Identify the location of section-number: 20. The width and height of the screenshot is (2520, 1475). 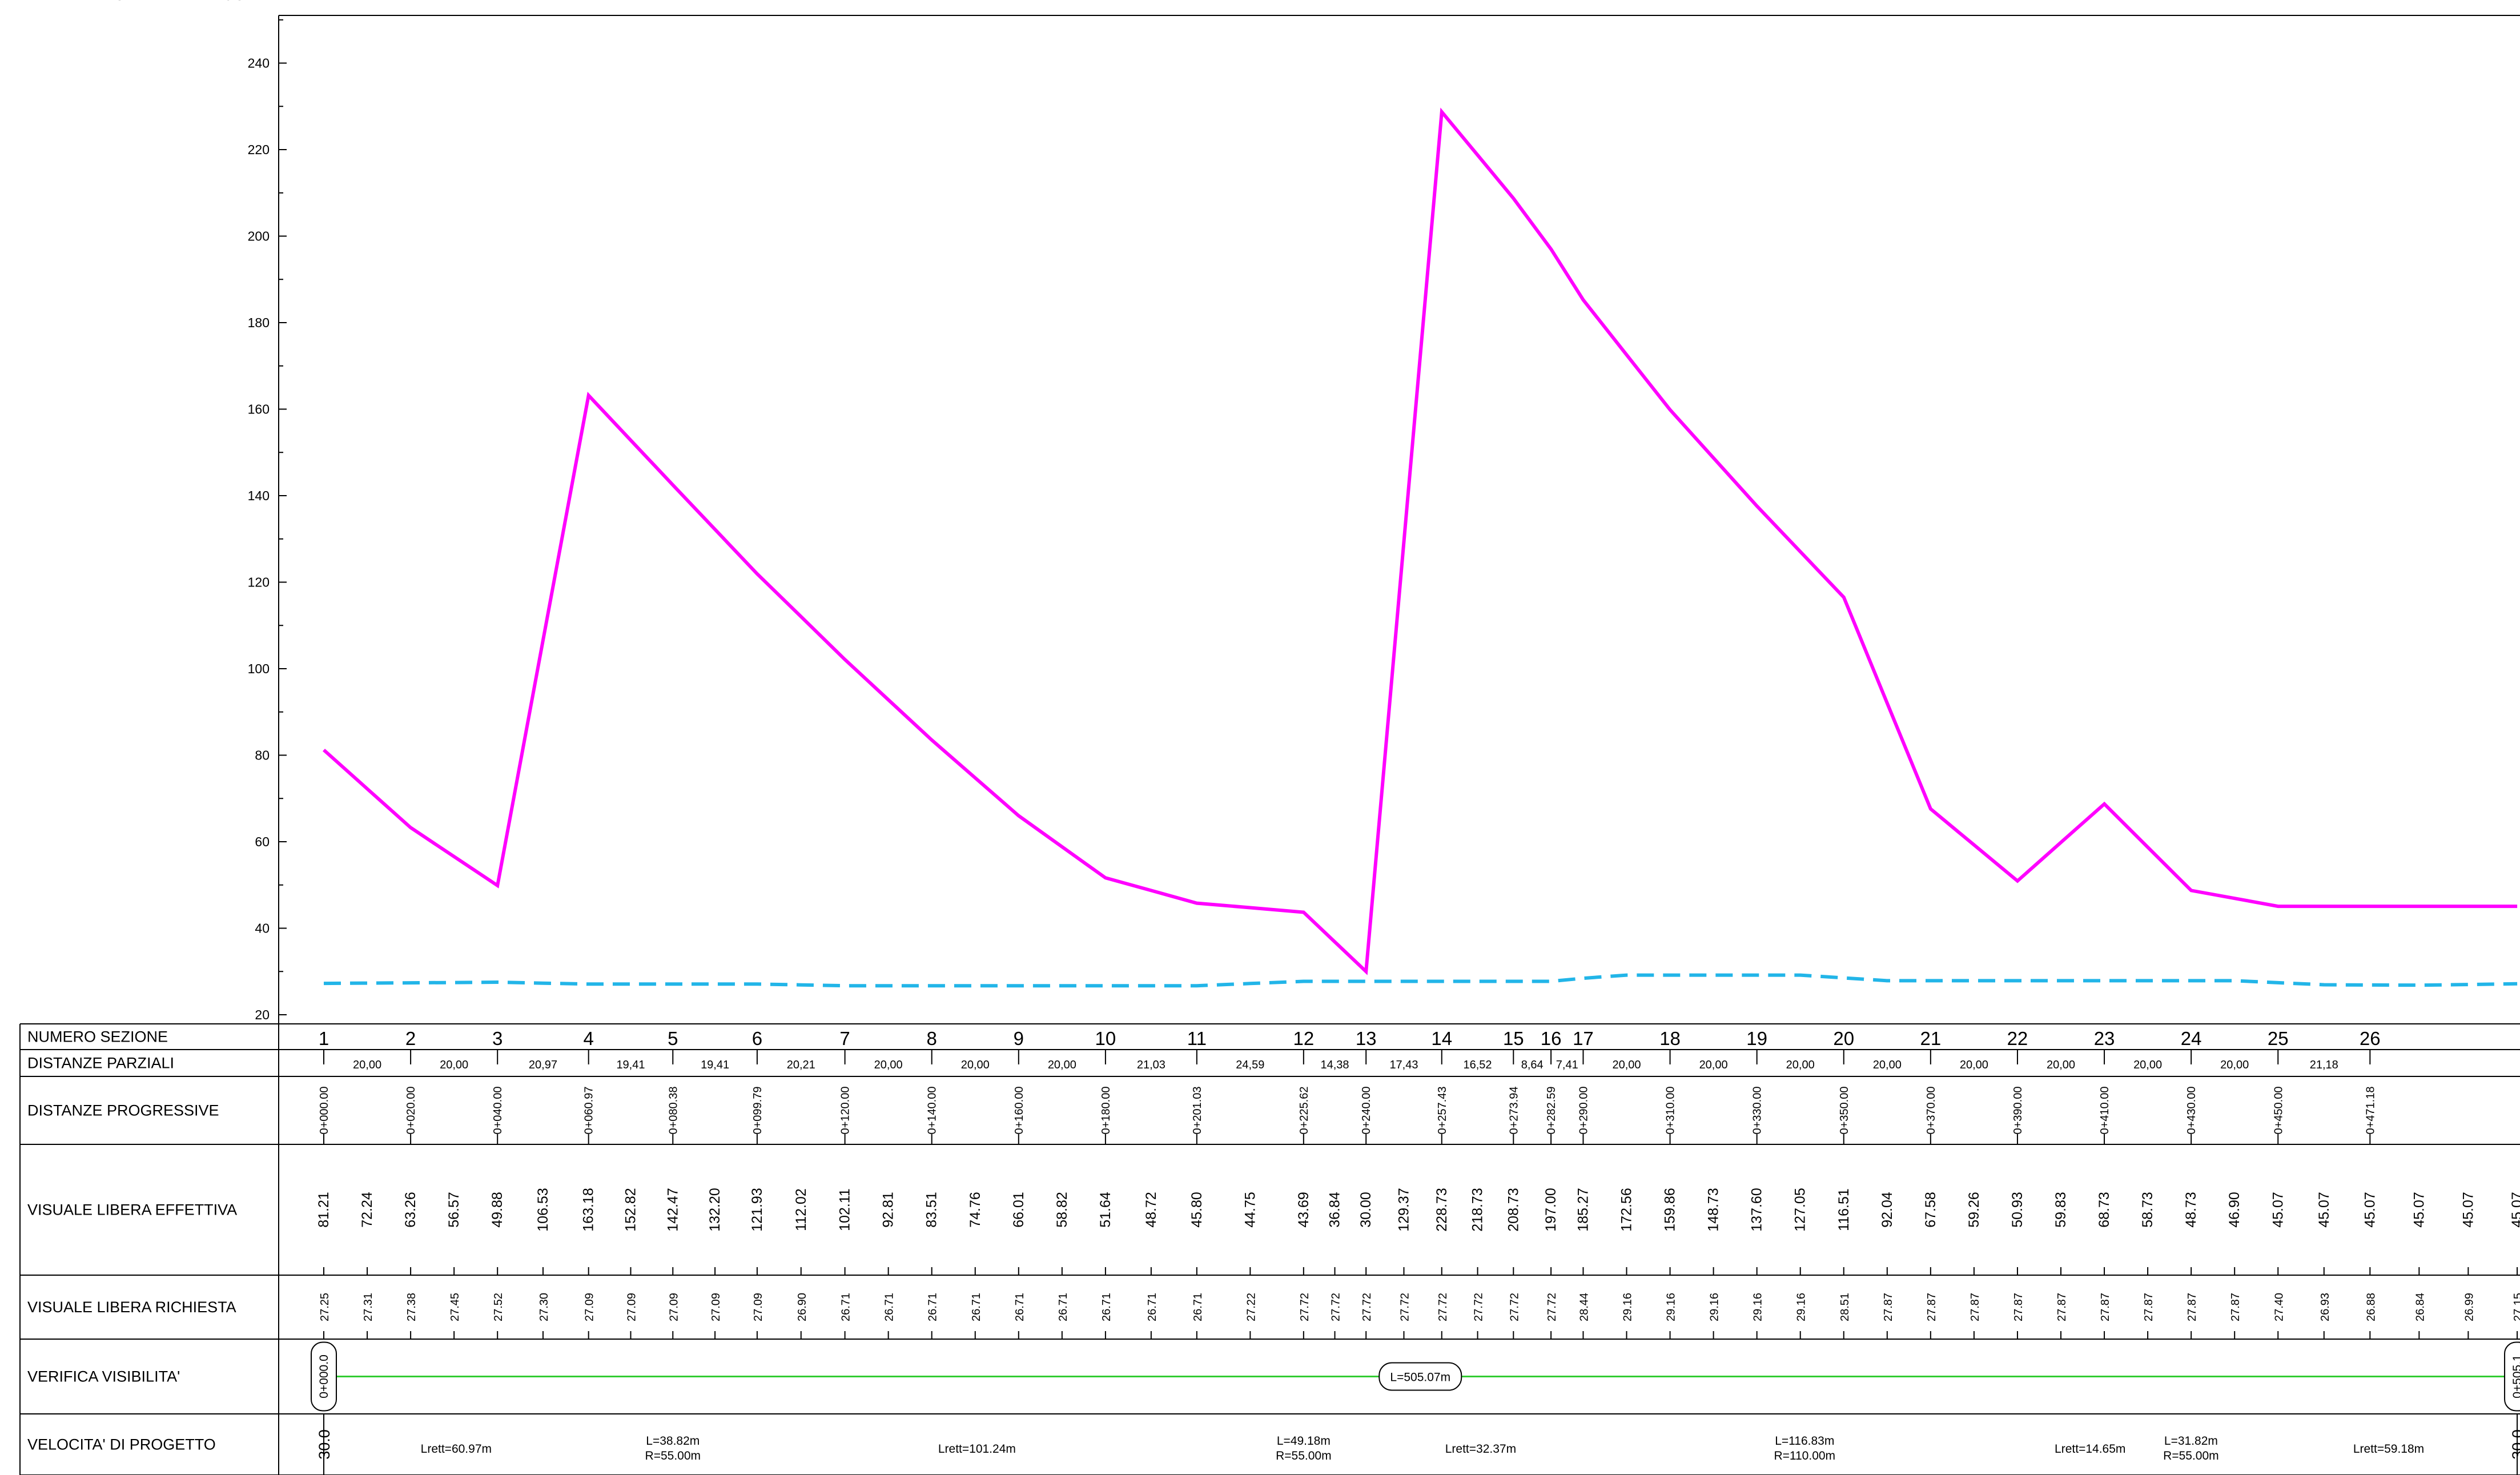
(1843, 1038).